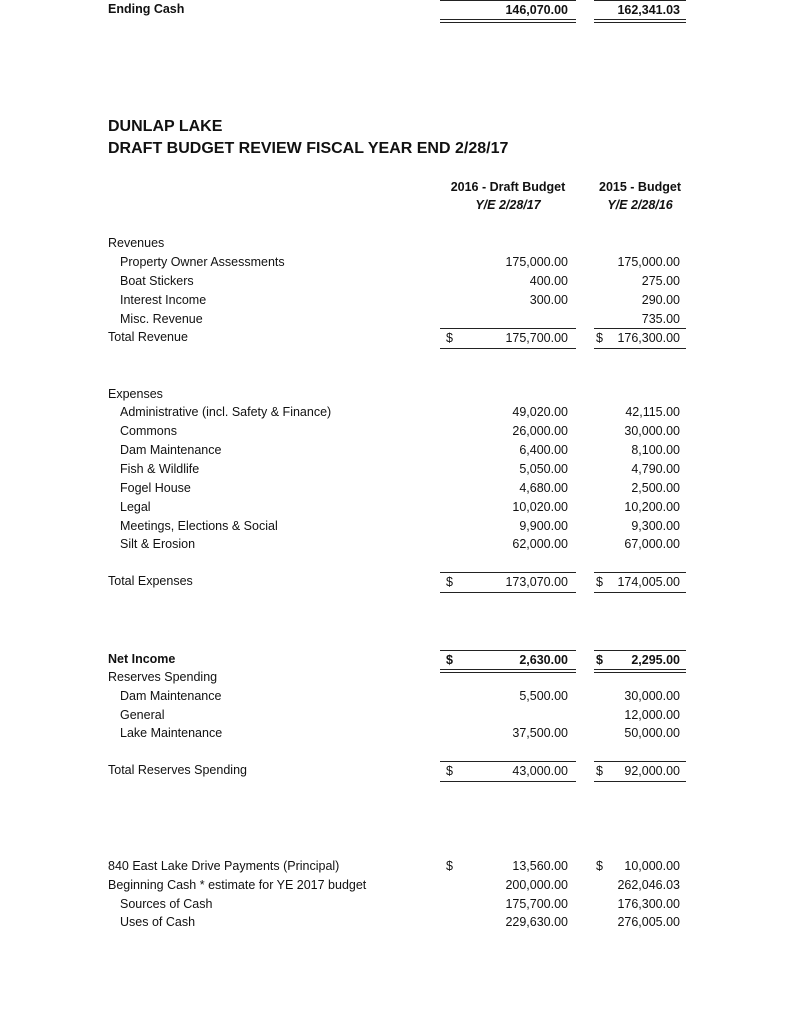 The image size is (791, 1024). I want to click on amount: 175,700.00, so click(536, 338).